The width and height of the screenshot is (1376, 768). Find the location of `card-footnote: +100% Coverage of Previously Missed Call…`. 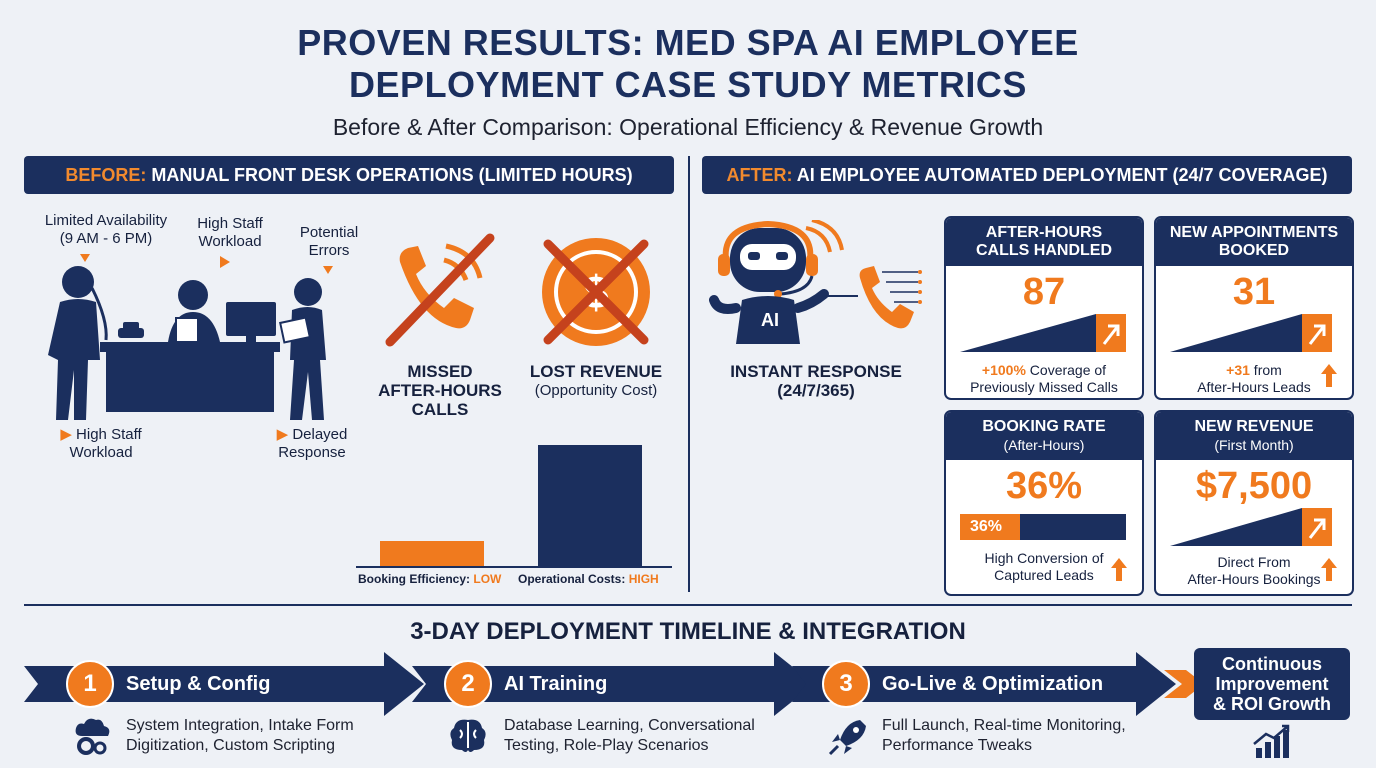

card-footnote: +100% Coverage of Previously Missed Call… is located at coordinates (1044, 378).